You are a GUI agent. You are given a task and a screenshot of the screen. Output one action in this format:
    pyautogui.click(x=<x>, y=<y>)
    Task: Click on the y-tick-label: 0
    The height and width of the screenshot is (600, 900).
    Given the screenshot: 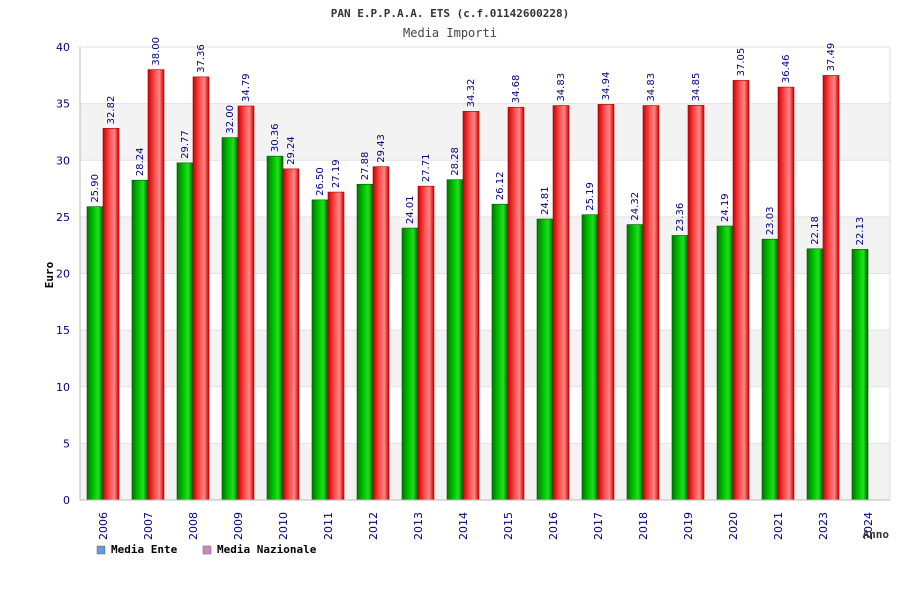 What is the action you would take?
    pyautogui.click(x=66, y=500)
    